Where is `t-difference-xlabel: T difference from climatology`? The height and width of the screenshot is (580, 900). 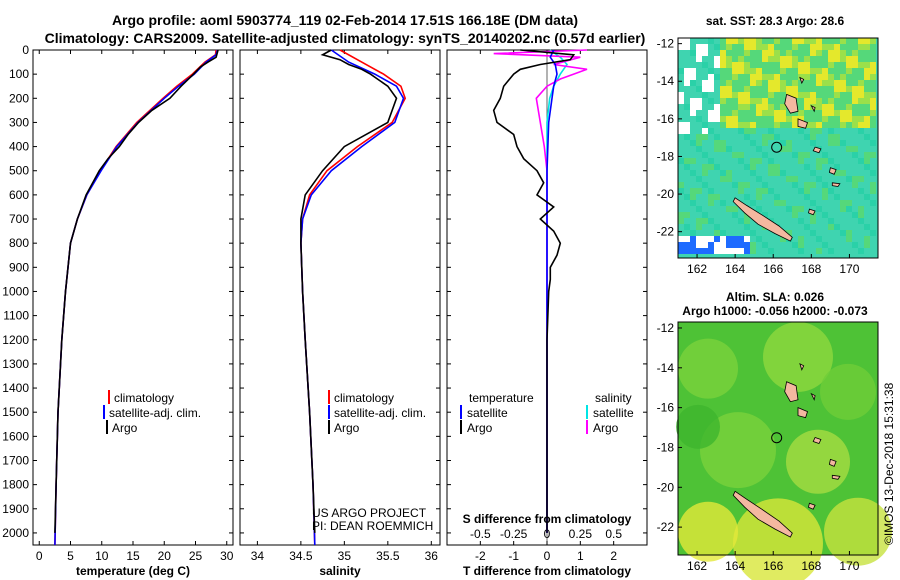
t-difference-xlabel: T difference from climatology is located at coordinates (547, 571).